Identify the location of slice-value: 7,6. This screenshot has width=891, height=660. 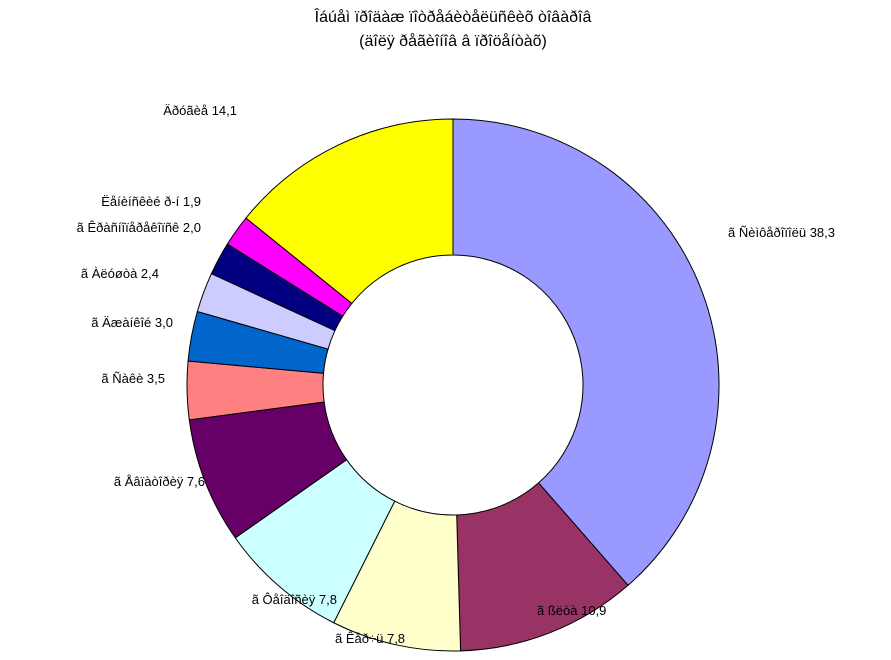
(196, 481).